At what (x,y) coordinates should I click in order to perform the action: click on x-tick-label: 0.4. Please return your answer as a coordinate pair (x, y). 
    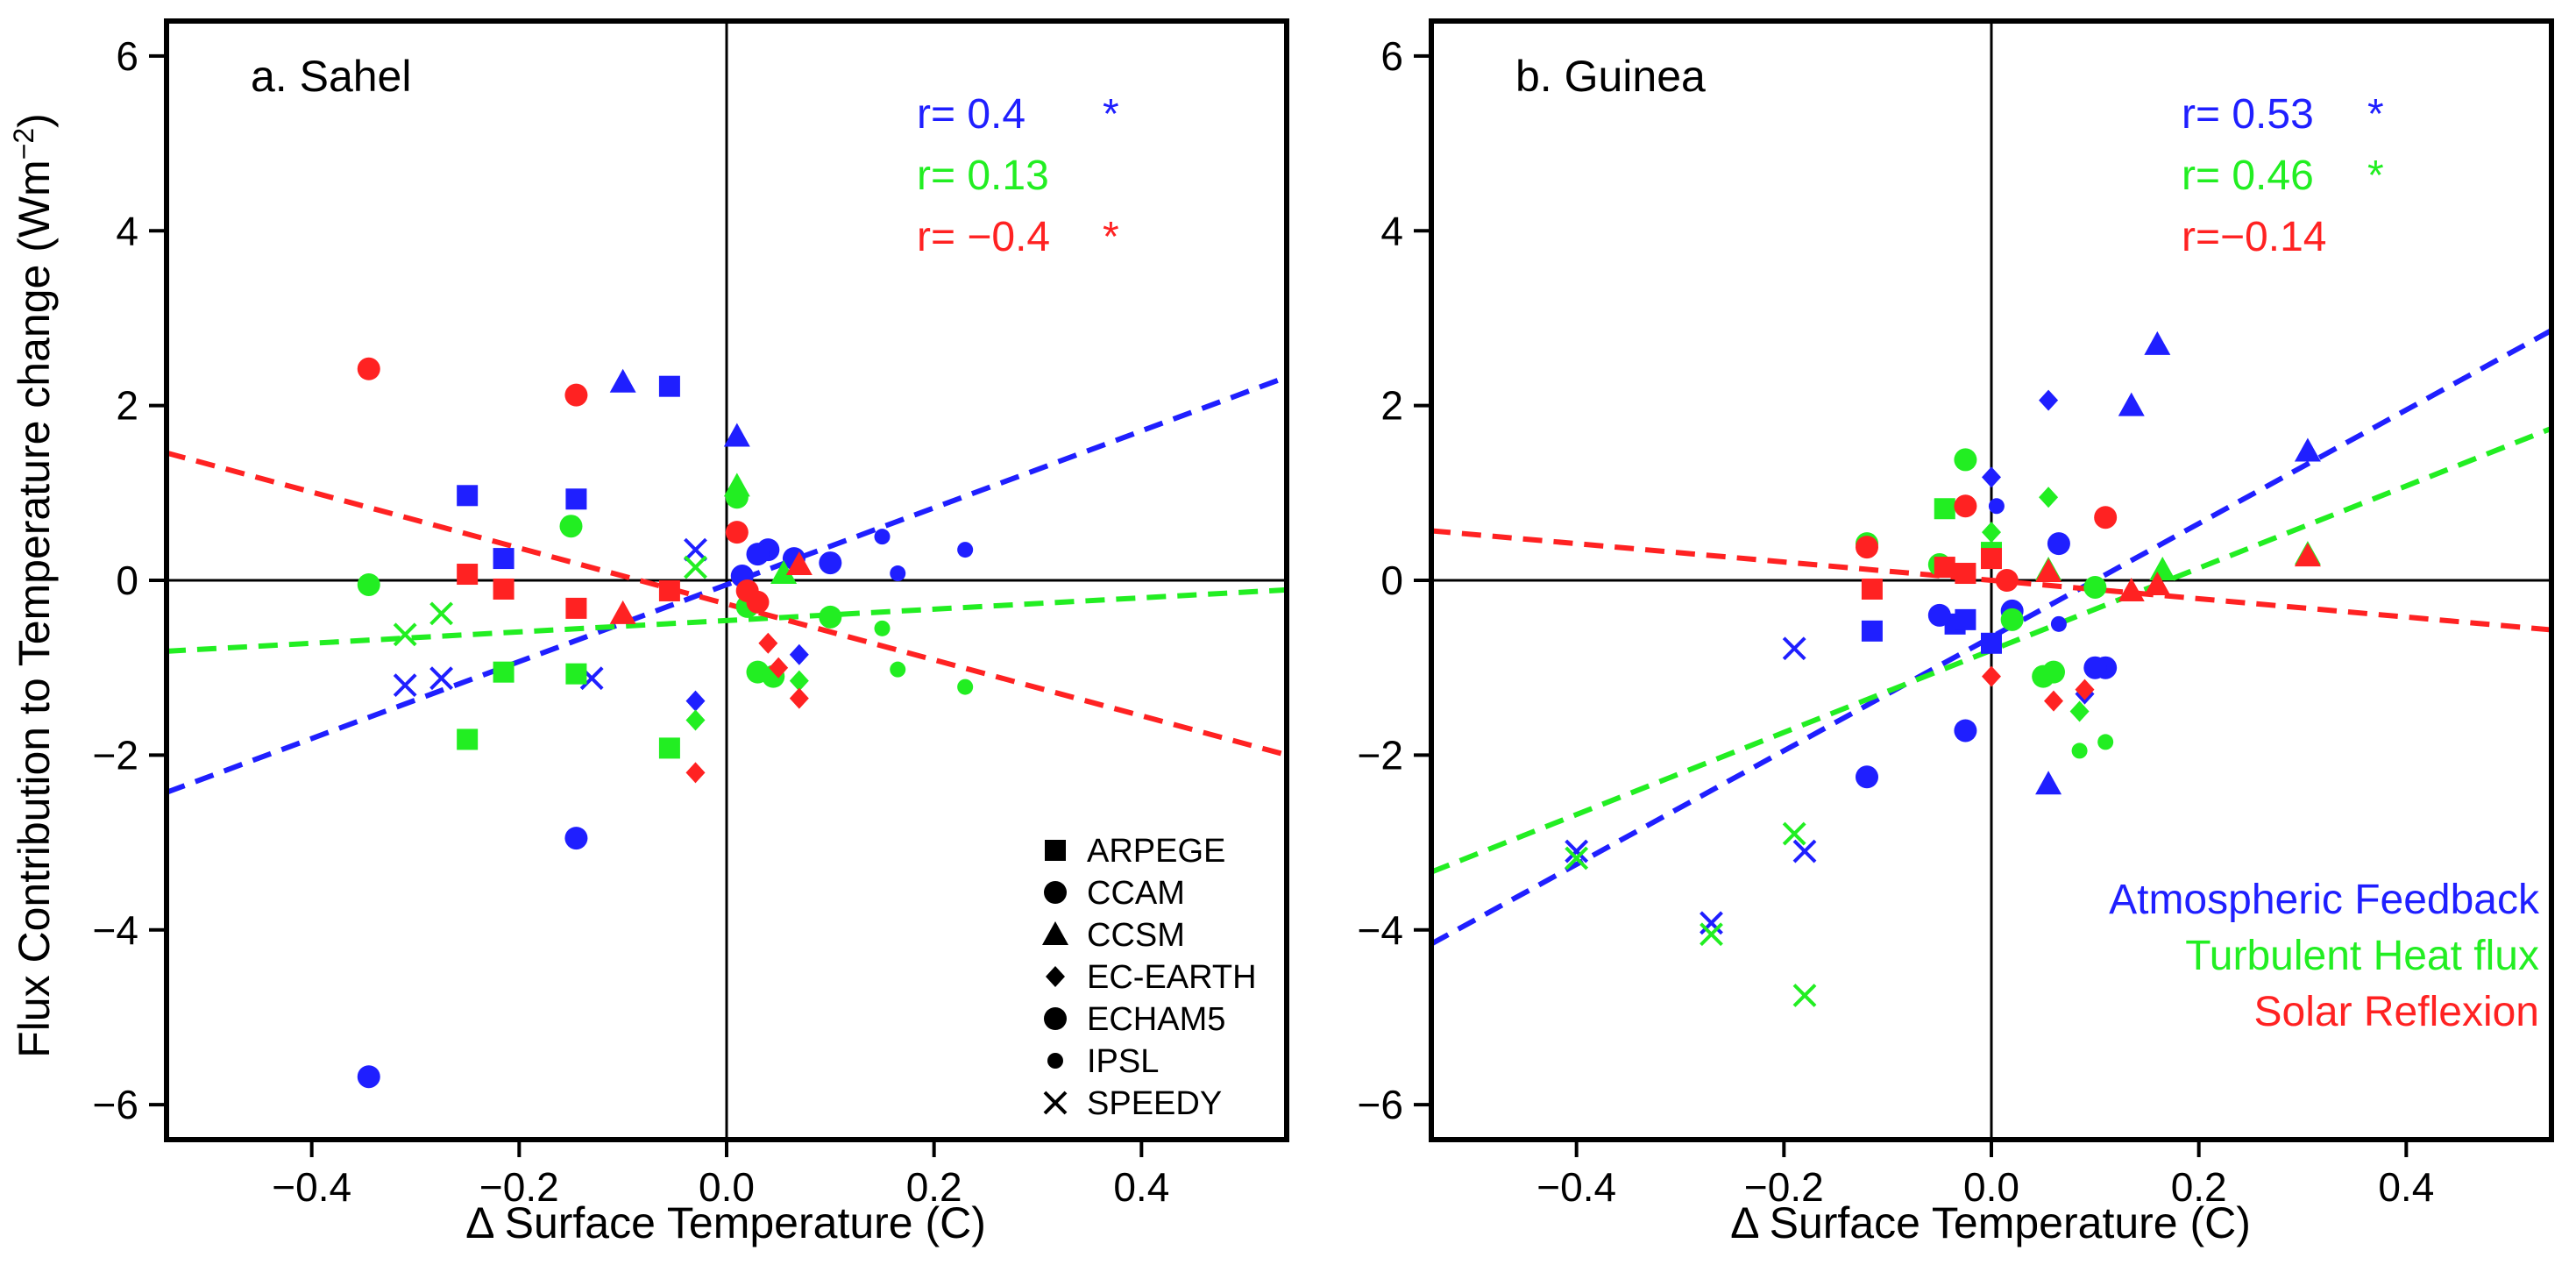
    Looking at the image, I should click on (1141, 1187).